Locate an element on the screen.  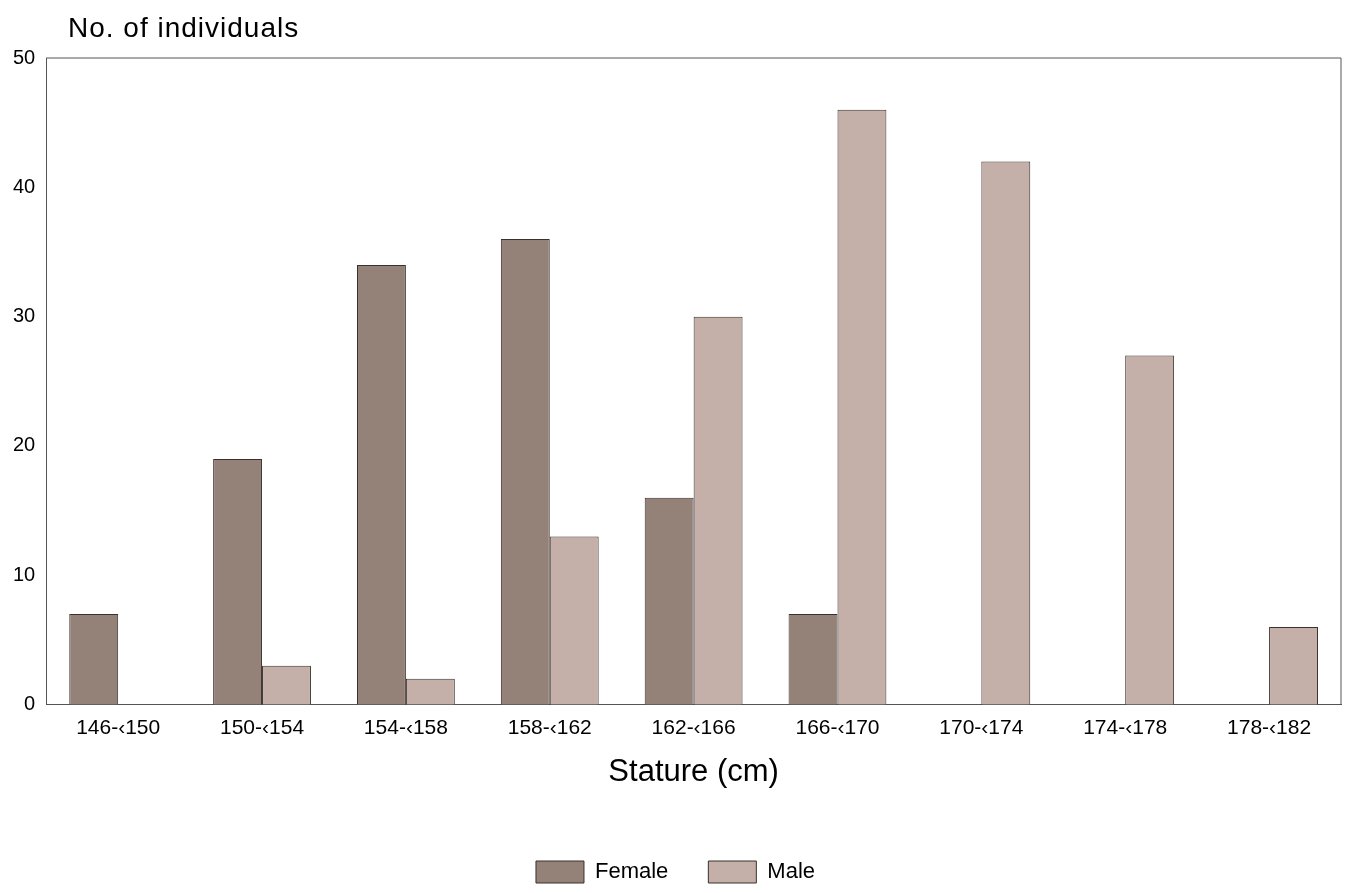
legend-label: Female is located at coordinates (631, 871).